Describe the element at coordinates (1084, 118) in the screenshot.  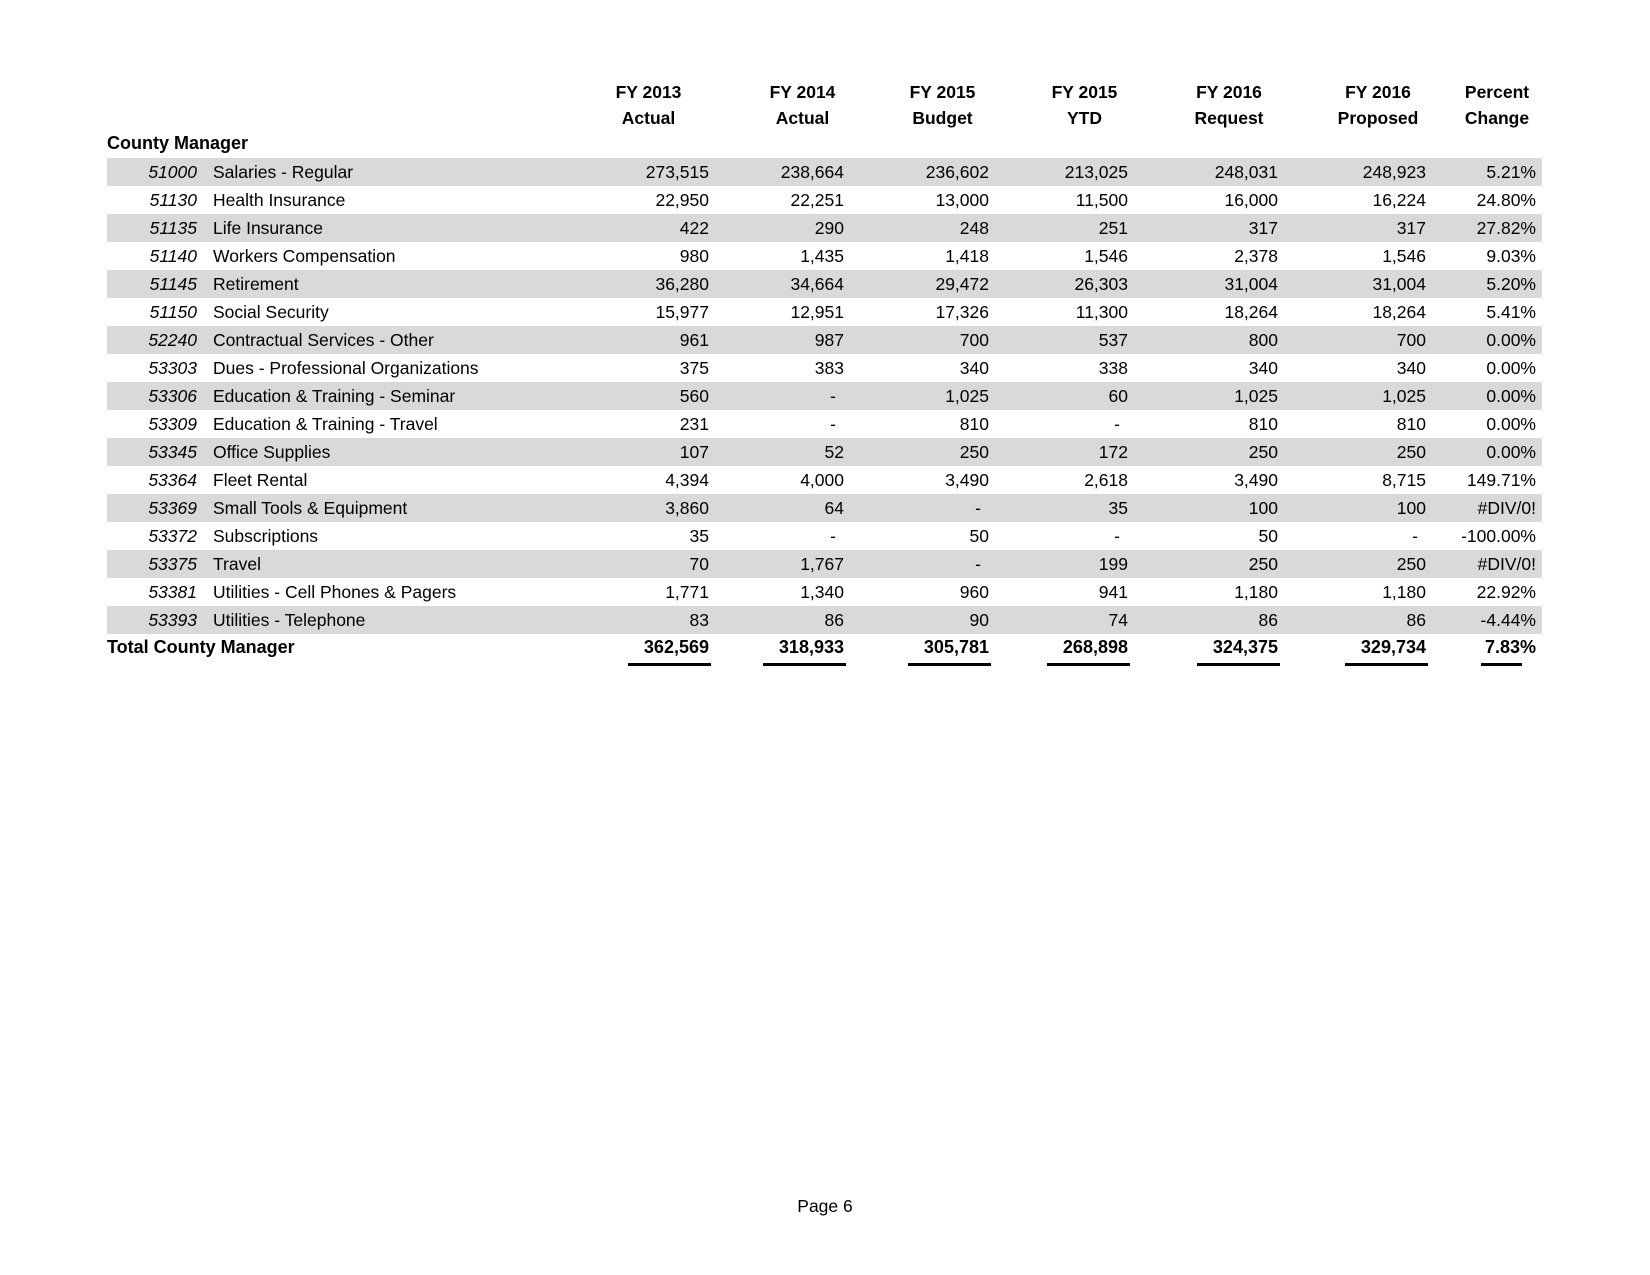
I see `column-header-line2: YTD` at that location.